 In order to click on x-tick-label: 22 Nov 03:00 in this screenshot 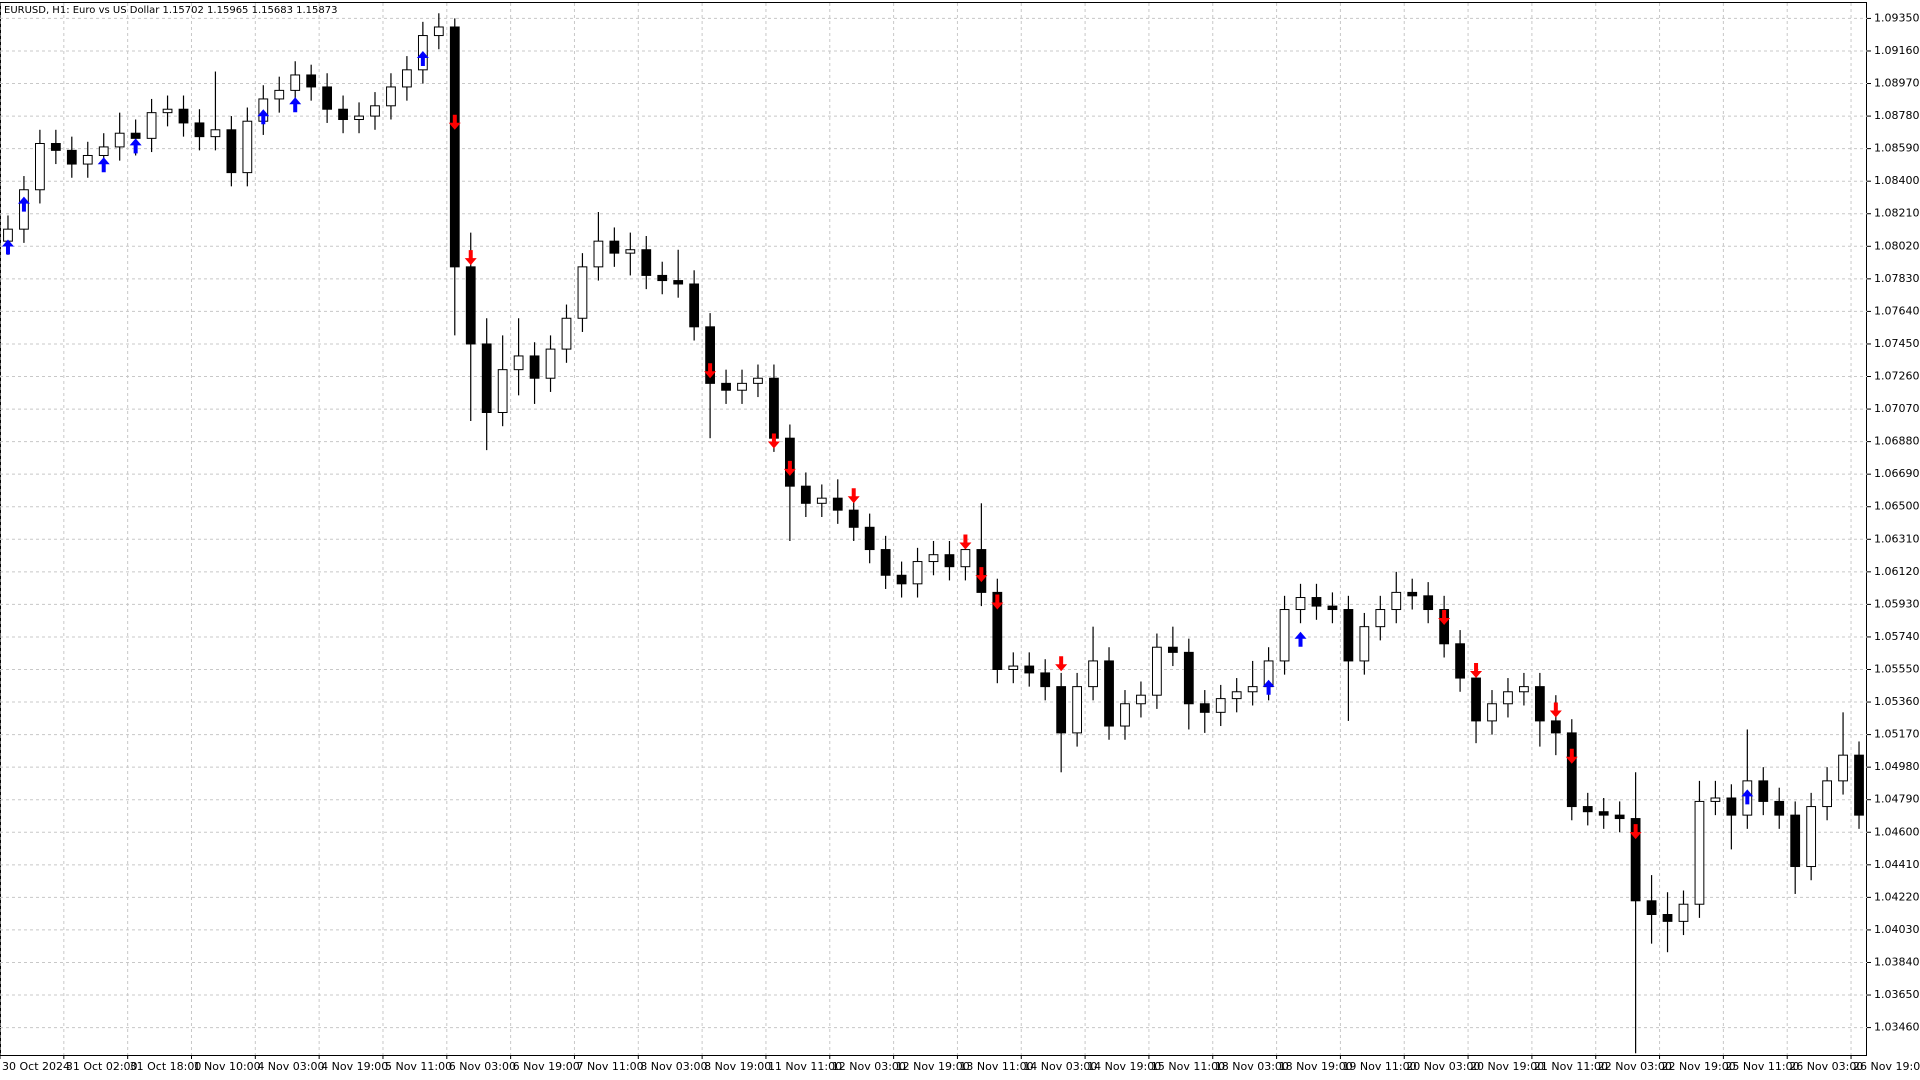, I will do `click(1635, 1066)`.